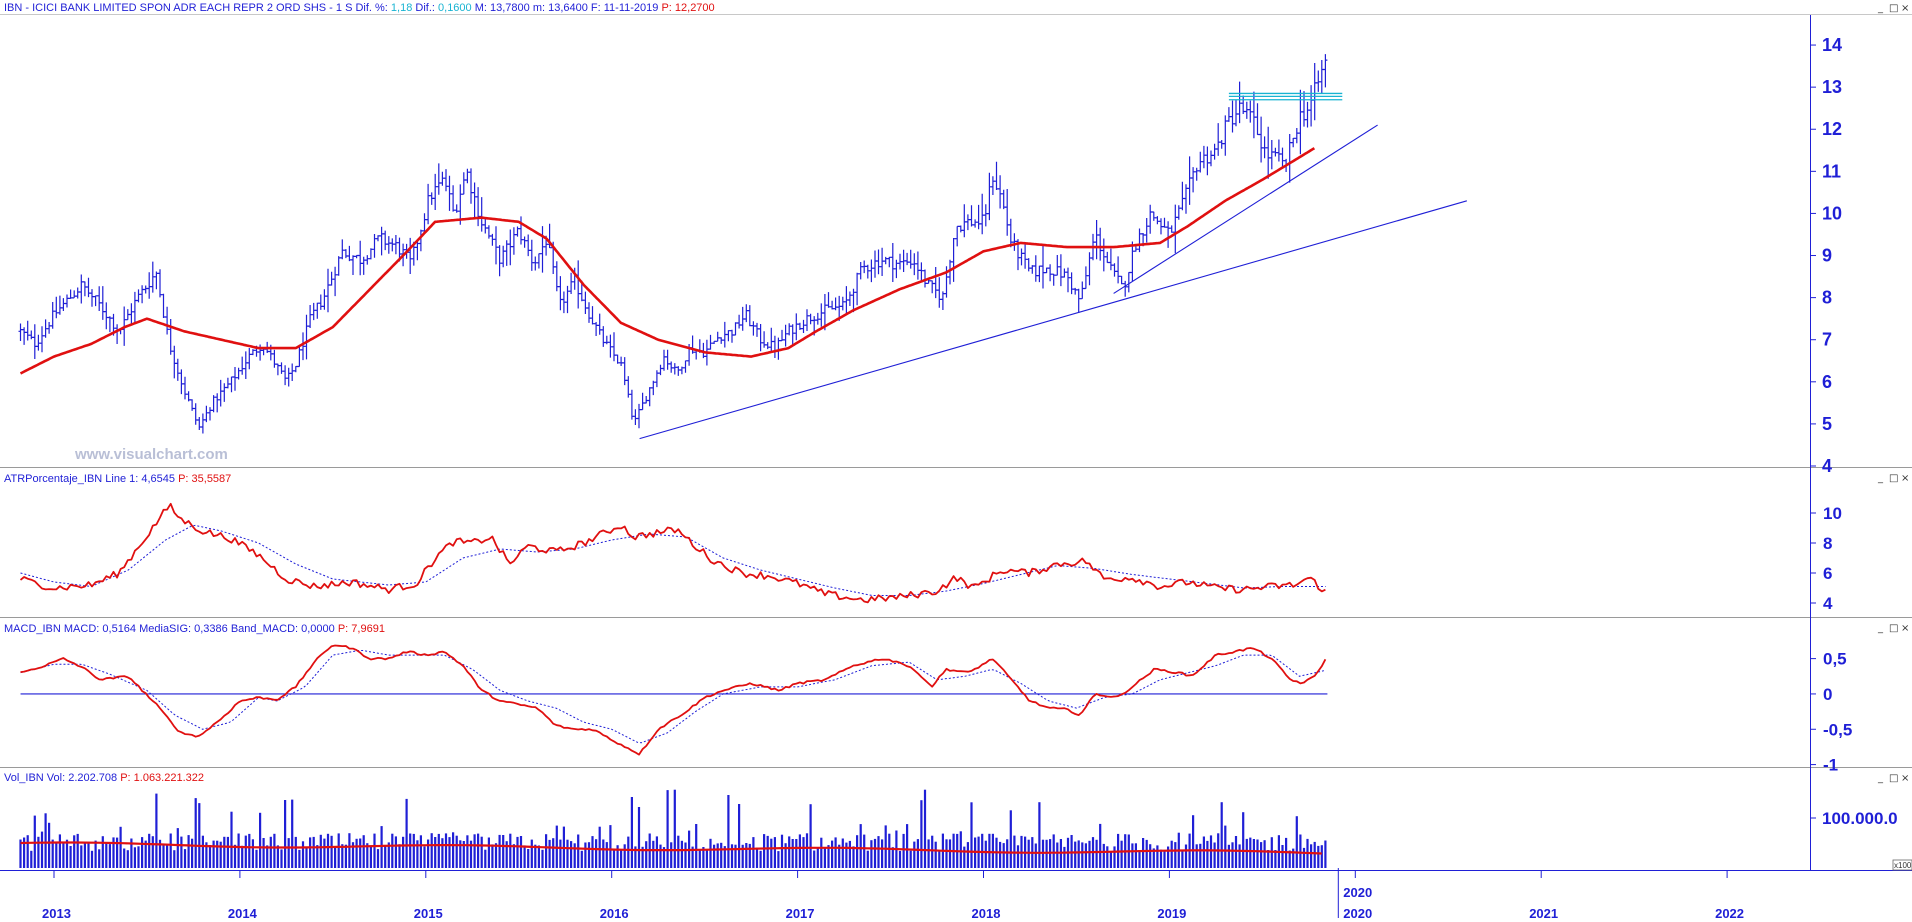 The image size is (1912, 922). Describe the element at coordinates (62, 778) in the screenshot. I see `volume-header-part: Vol_IBN Vol: 2.202.708` at that location.